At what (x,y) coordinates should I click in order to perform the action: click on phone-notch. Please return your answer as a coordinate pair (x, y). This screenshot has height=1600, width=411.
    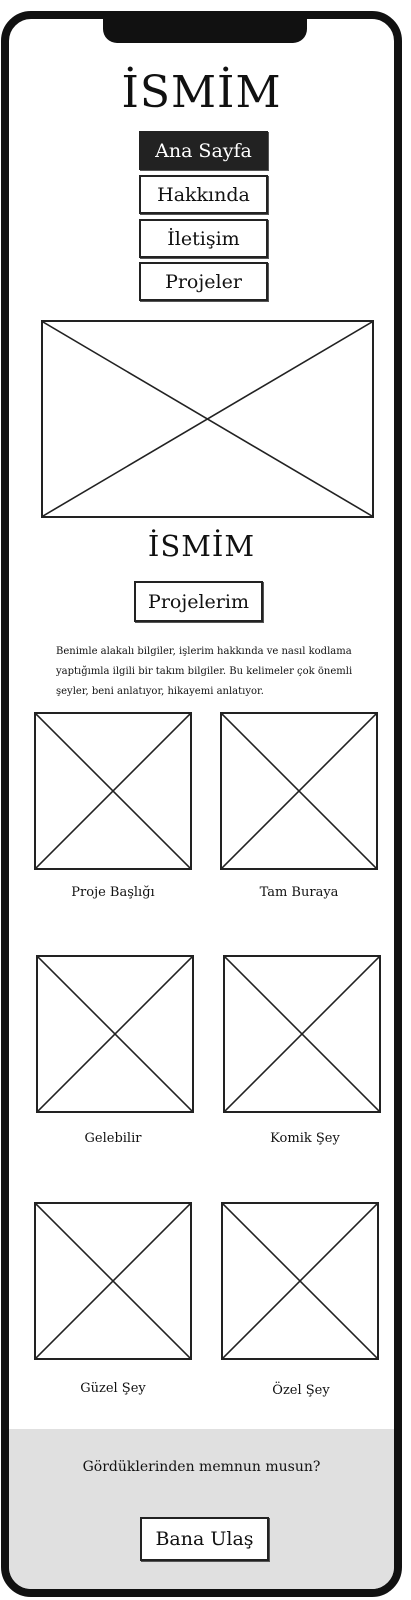
    Looking at the image, I should click on (205, 31).